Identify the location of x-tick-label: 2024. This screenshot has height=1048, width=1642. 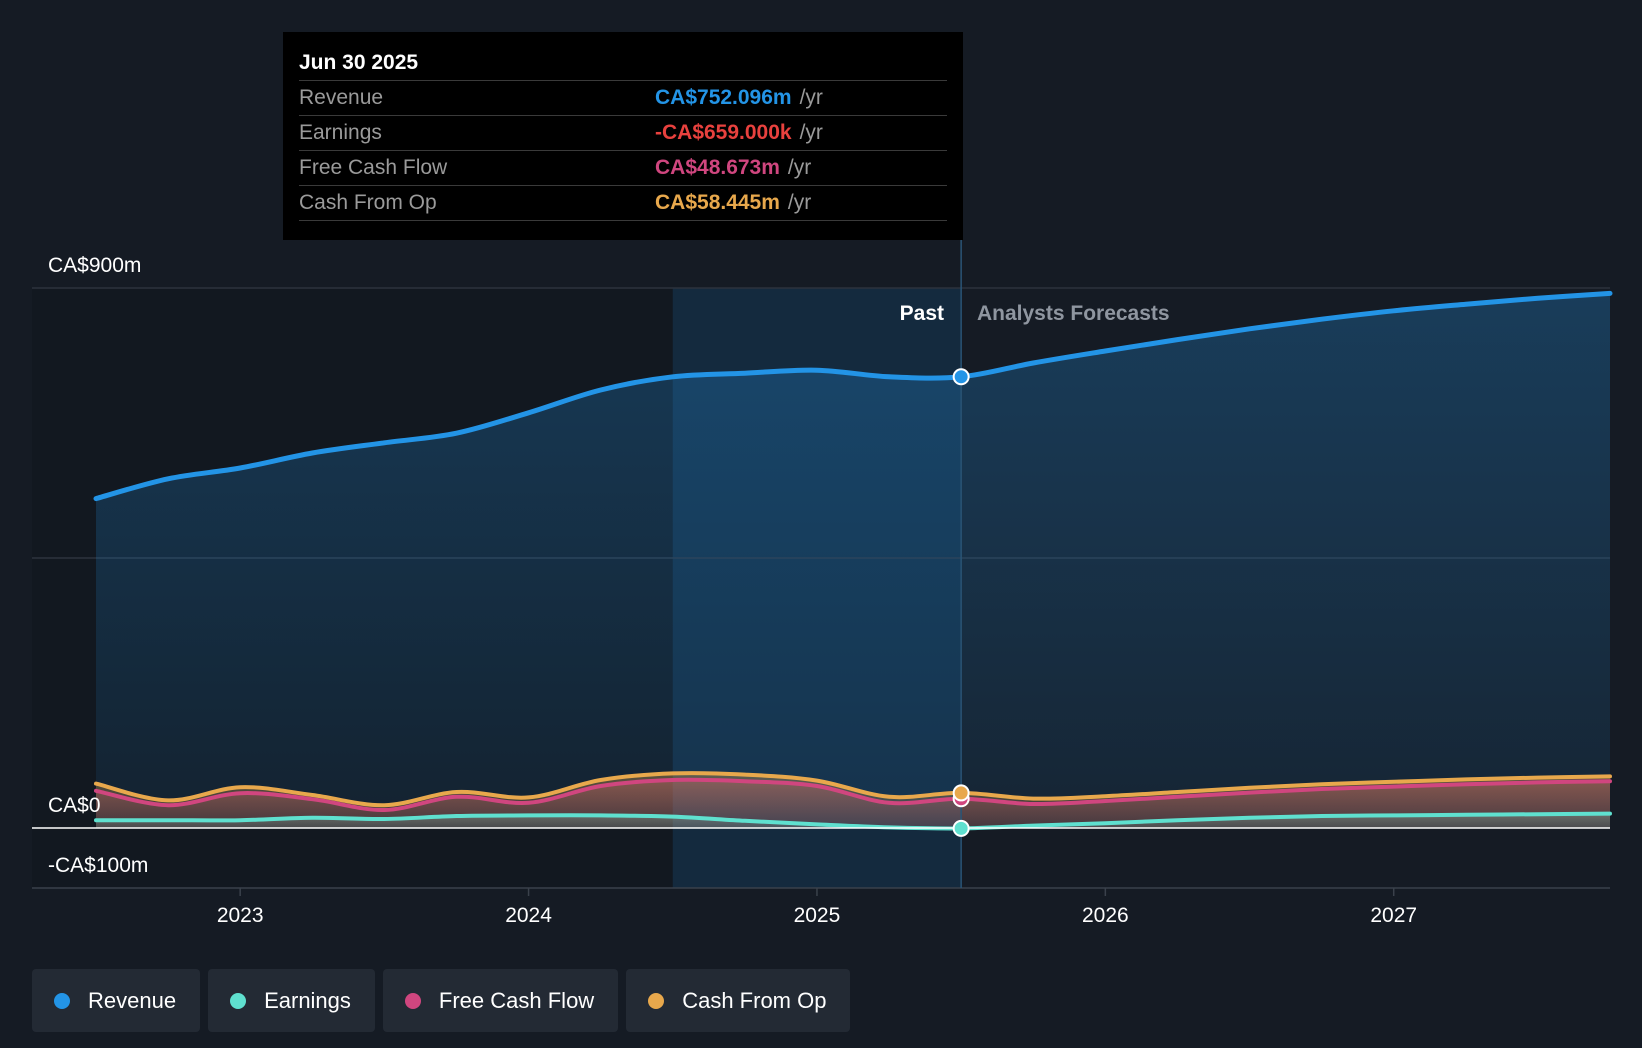
(528, 915).